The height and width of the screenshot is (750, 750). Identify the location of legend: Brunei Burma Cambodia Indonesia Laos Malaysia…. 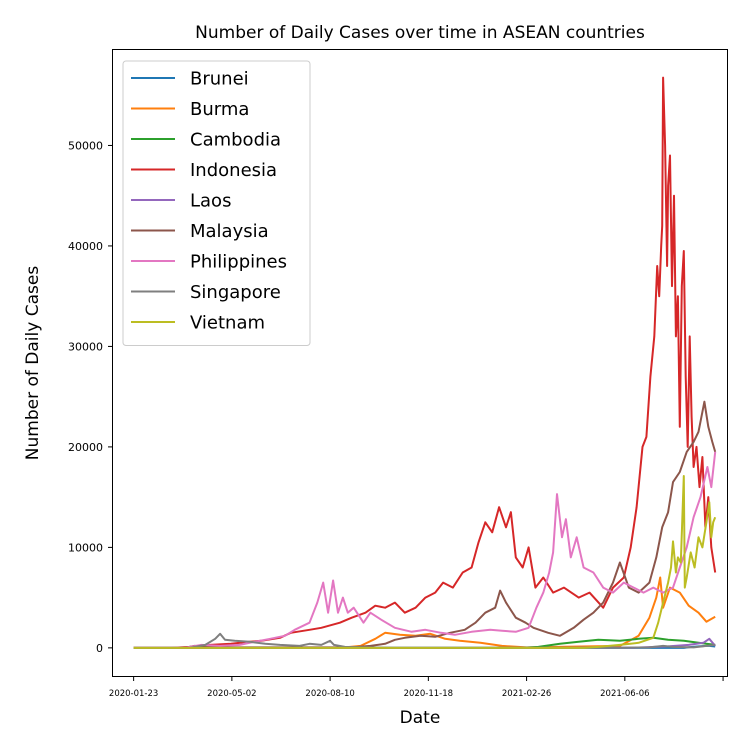
(216, 203).